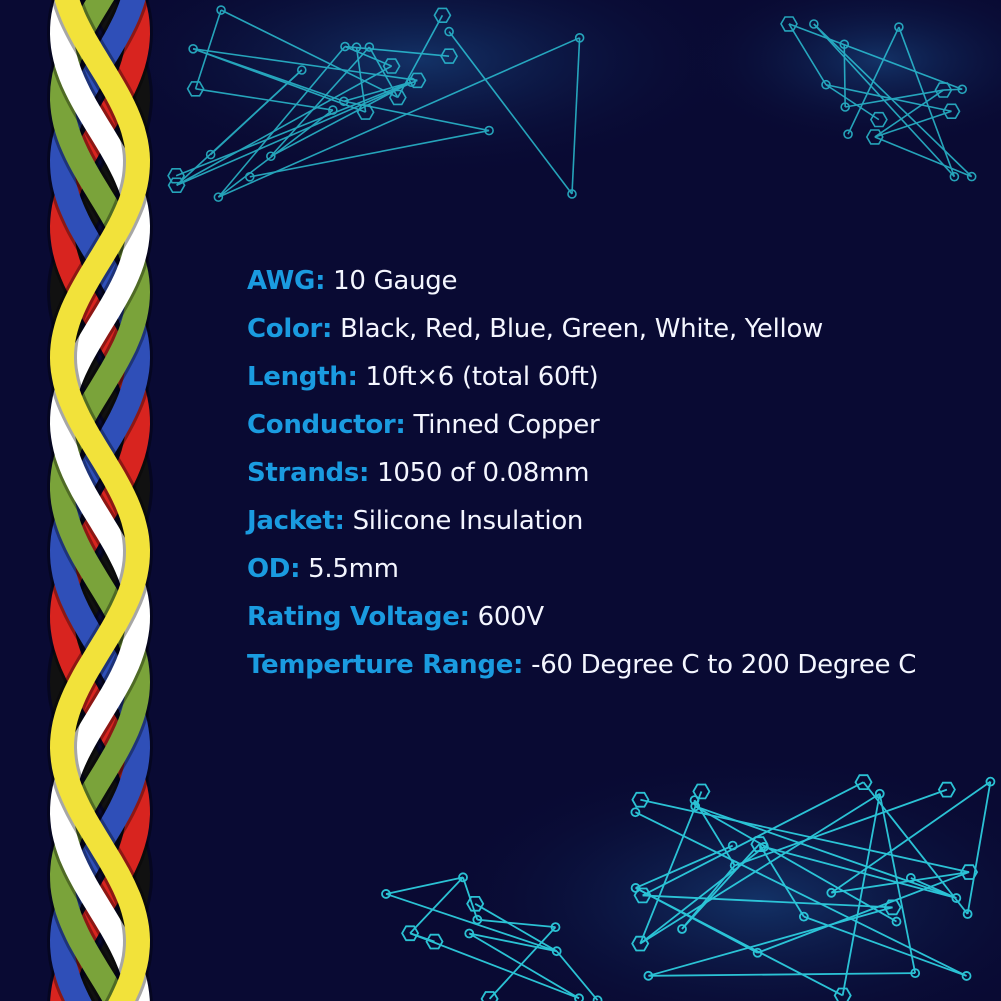  What do you see at coordinates (395, 617) in the screenshot?
I see `spec-rating-voltage: Rating Voltage: 600V` at bounding box center [395, 617].